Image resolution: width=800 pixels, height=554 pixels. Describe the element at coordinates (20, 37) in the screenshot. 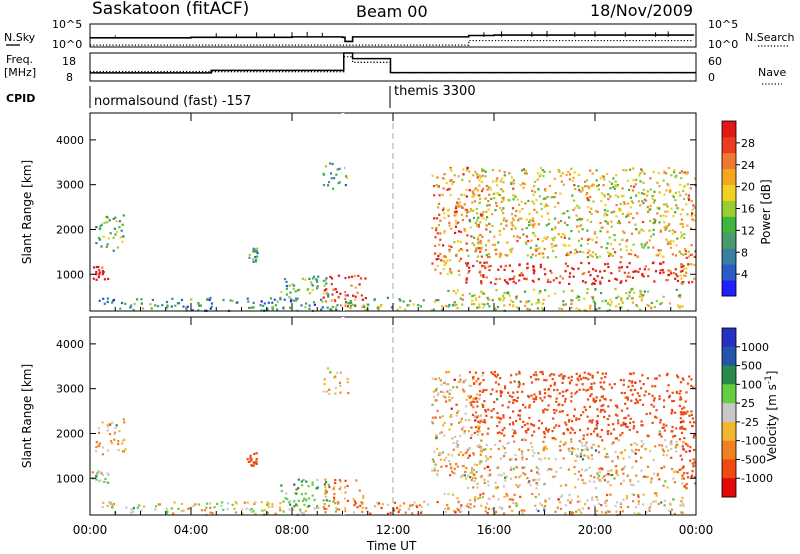

I see `nsky-label: N.Sky` at that location.